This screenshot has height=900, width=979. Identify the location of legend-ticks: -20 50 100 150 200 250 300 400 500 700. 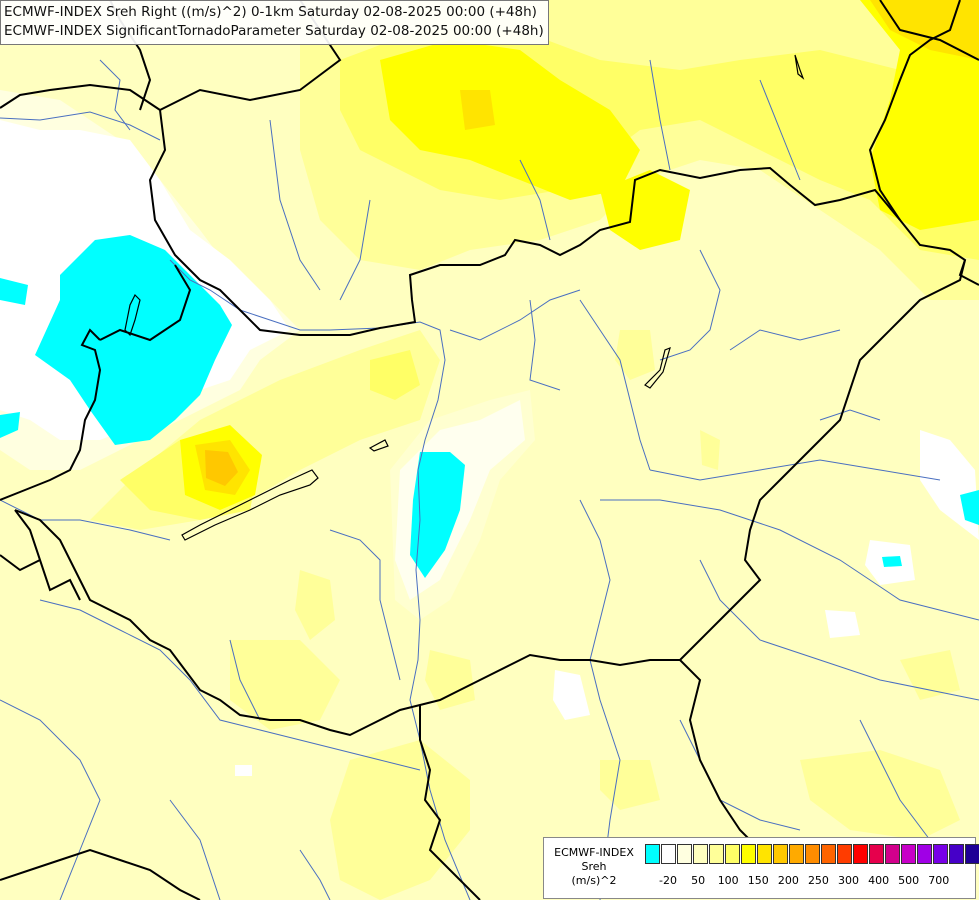
(810, 882).